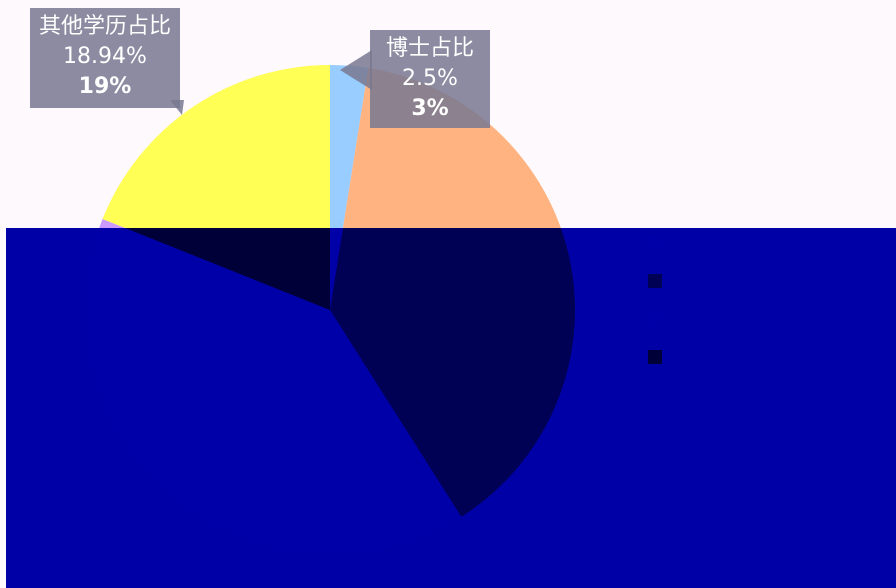  I want to click on data-callout: 博士占比2.5% 3%, so click(430, 79).